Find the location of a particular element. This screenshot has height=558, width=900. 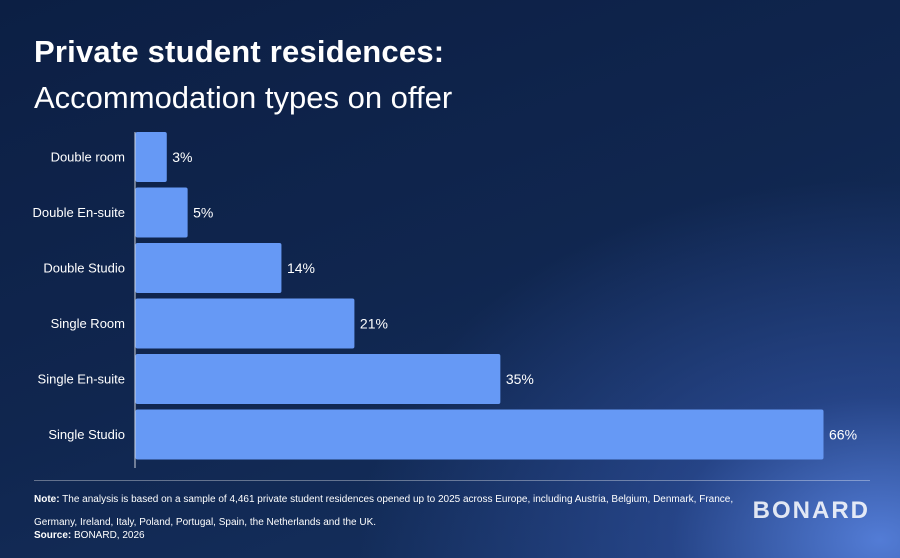

category-label: Single En-suite is located at coordinates (81, 379).